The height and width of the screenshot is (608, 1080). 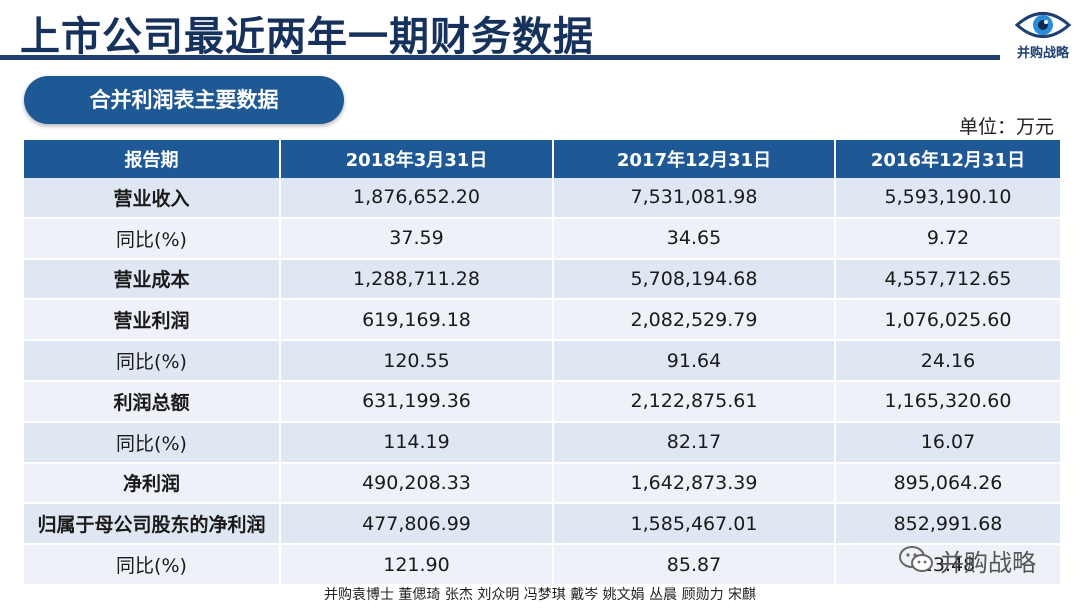 I want to click on table-cell: 2,122,875.61, so click(x=694, y=401).